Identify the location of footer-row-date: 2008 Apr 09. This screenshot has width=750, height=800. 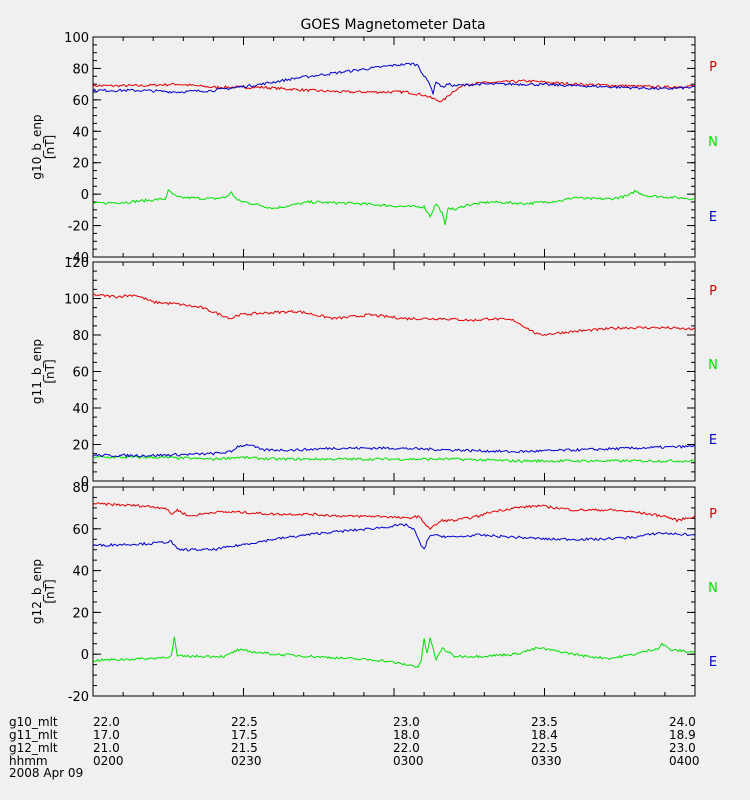
(375, 773).